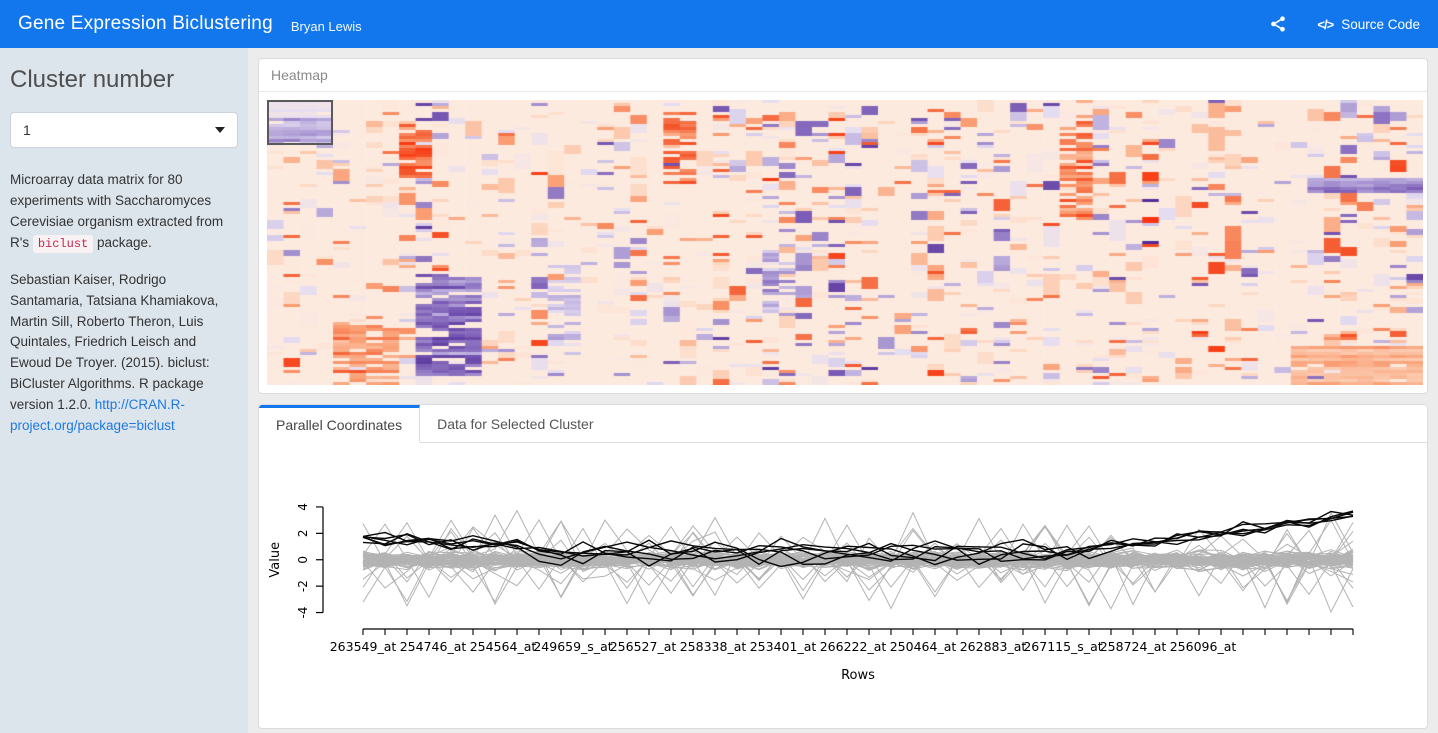  Describe the element at coordinates (923, 646) in the screenshot. I see `x-tick-label: 250464_at` at that location.